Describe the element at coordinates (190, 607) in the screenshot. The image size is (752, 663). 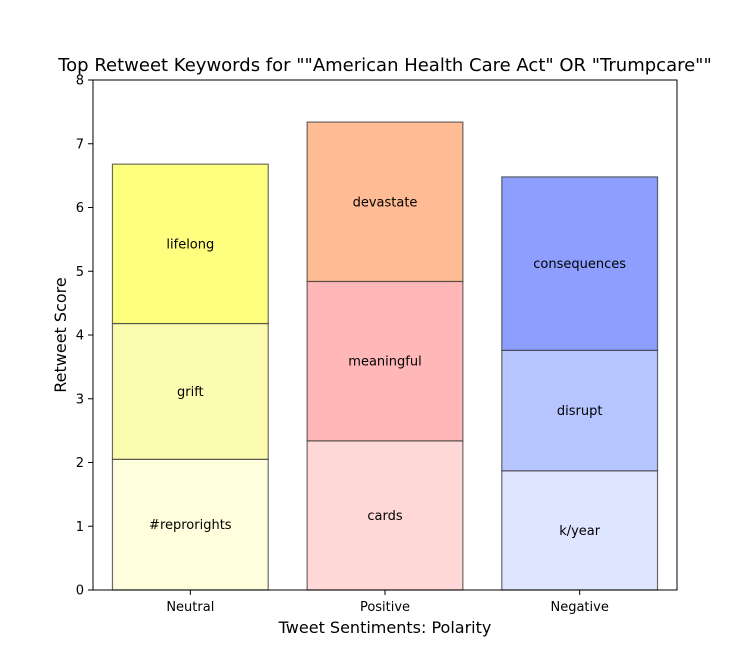
I see `x-tick-label: Neutral` at that location.